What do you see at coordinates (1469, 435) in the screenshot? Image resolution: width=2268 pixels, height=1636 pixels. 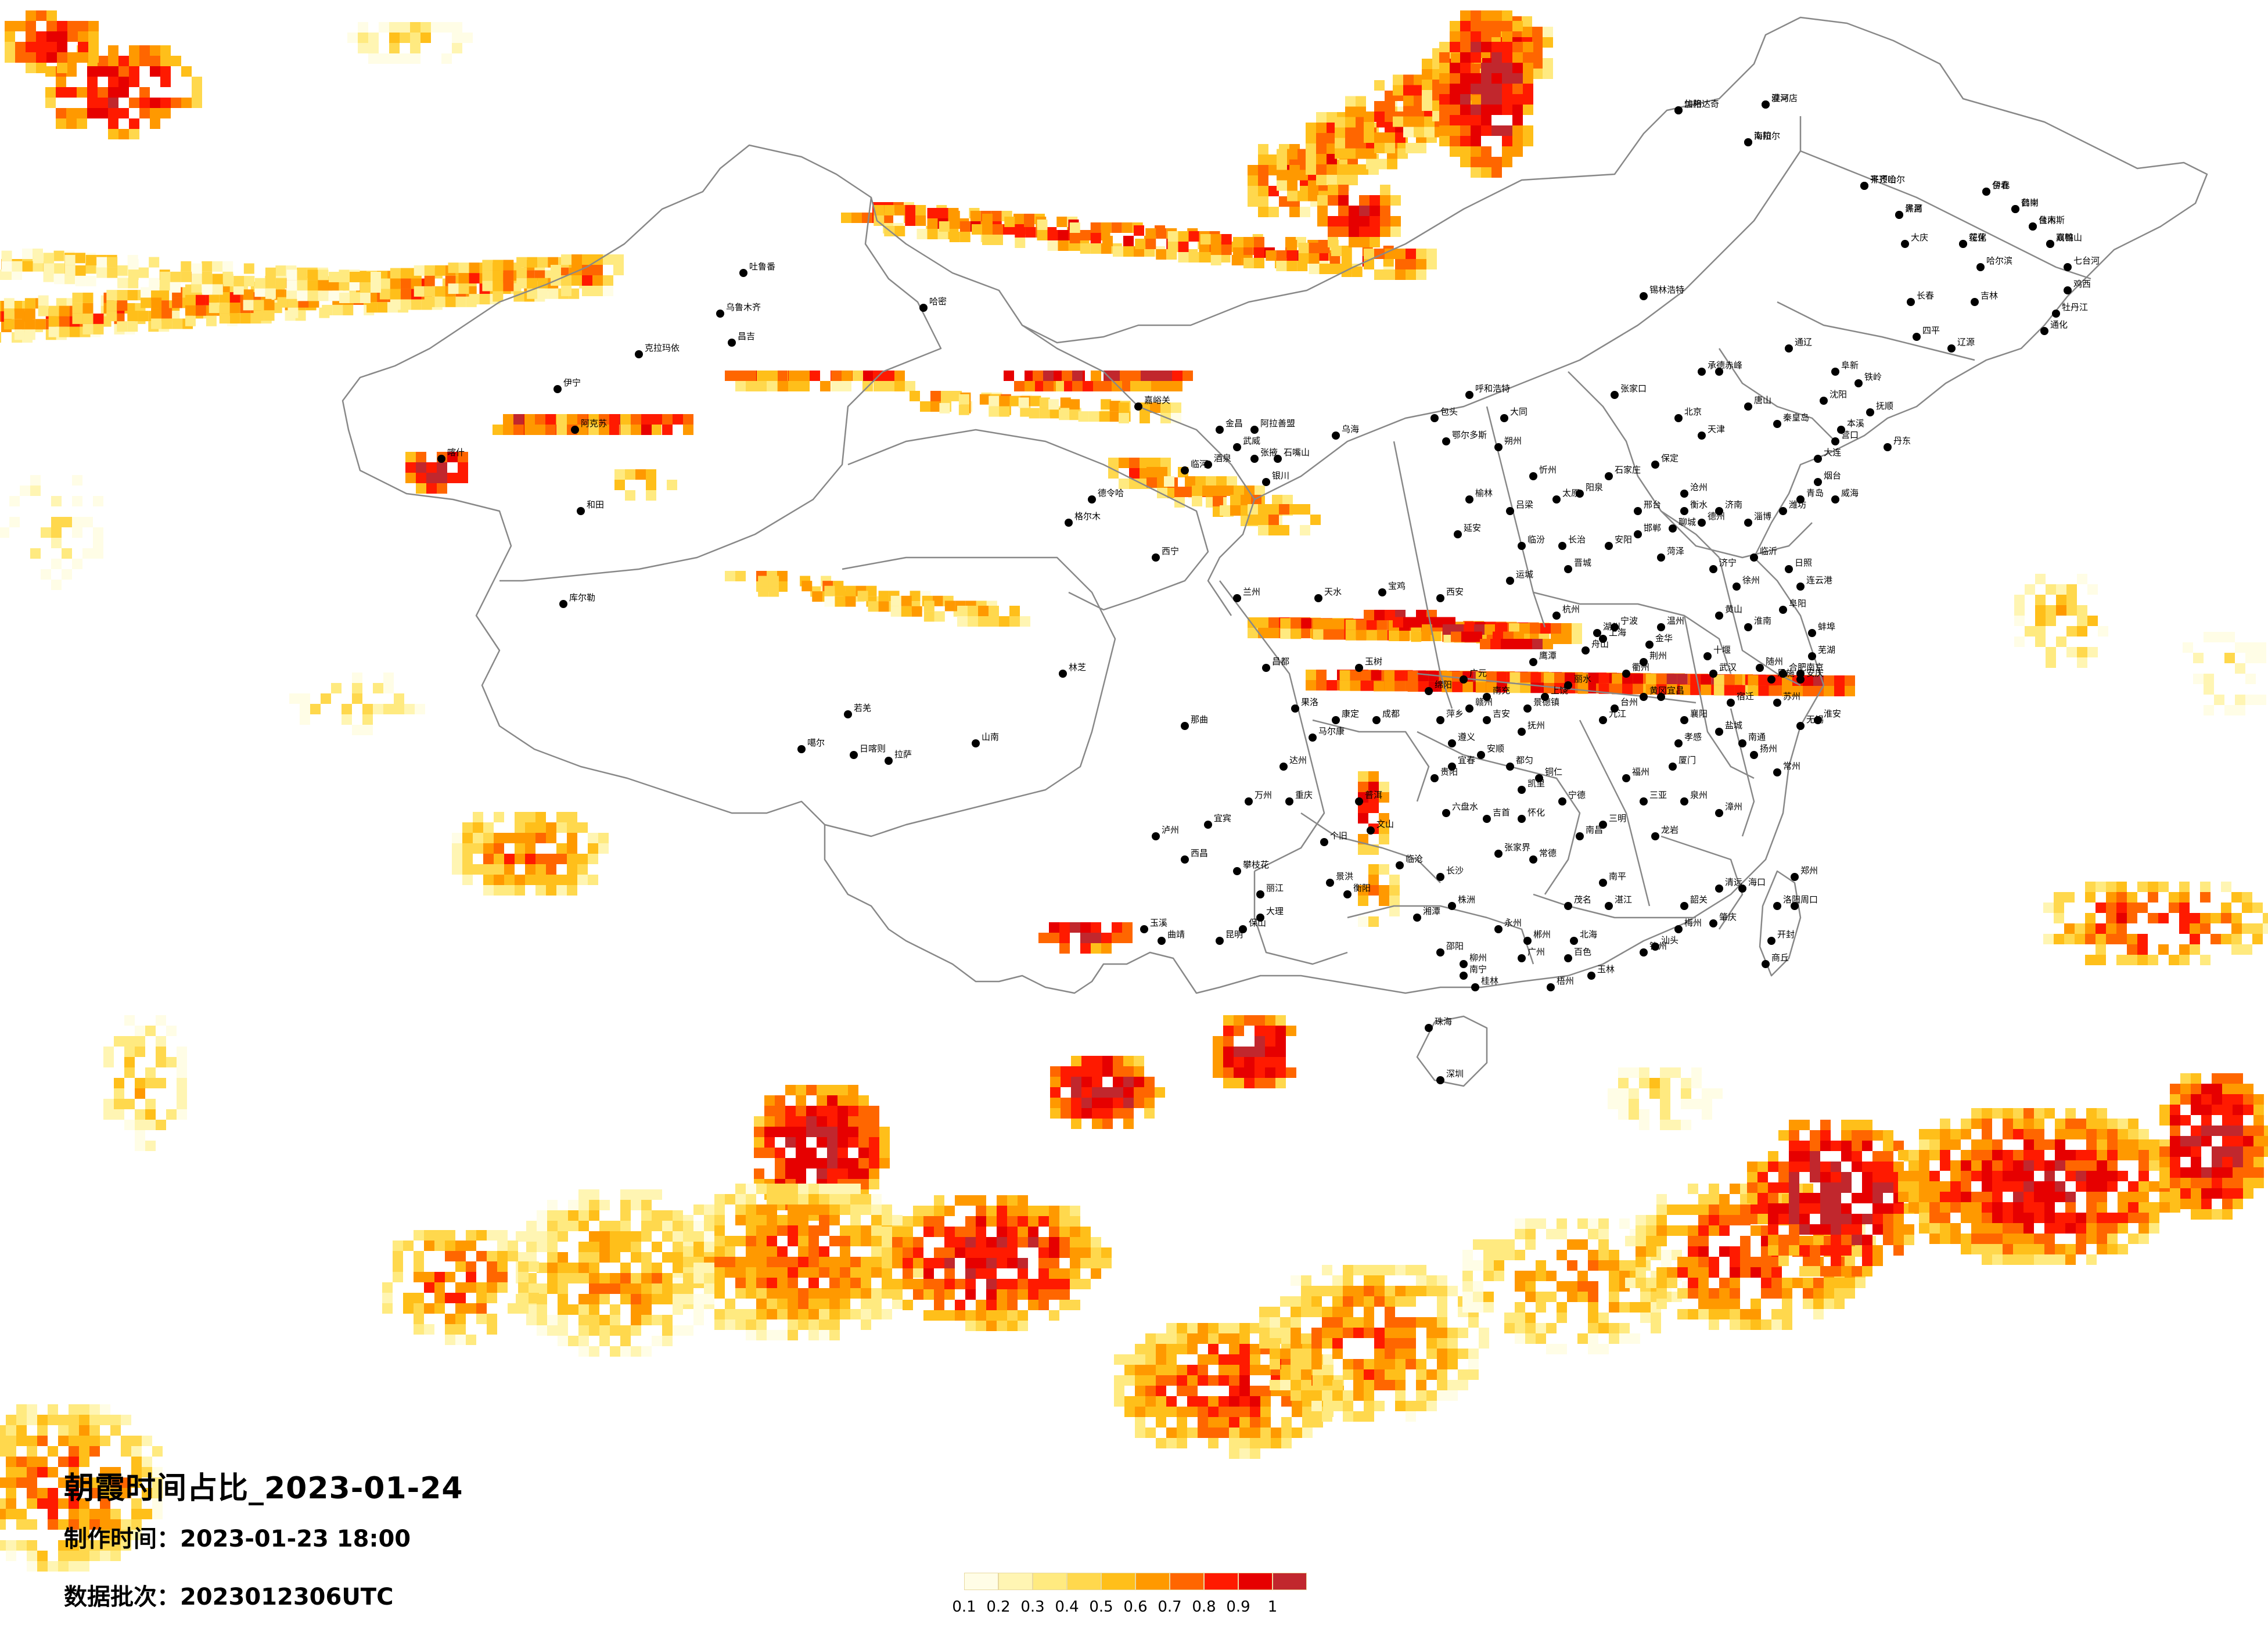 I see `city-label: 鄂尔多斯` at bounding box center [1469, 435].